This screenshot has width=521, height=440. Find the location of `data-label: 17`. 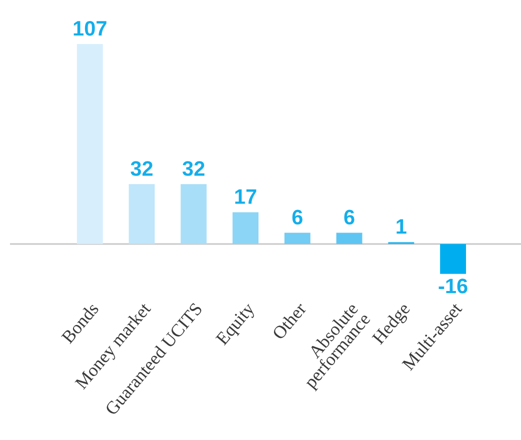

data-label: 17 is located at coordinates (245, 196).